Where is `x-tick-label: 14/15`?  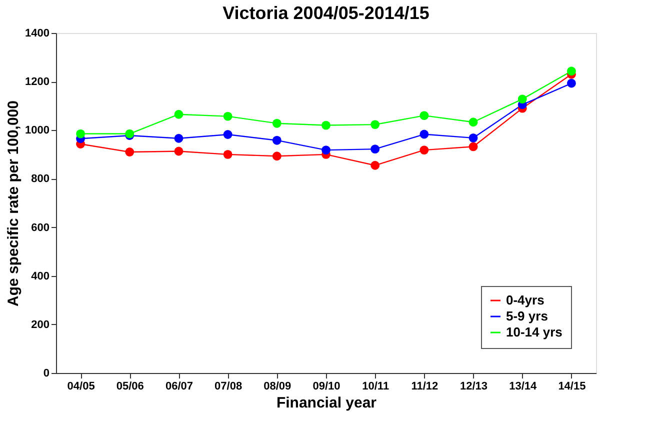 x-tick-label: 14/15 is located at coordinates (572, 386).